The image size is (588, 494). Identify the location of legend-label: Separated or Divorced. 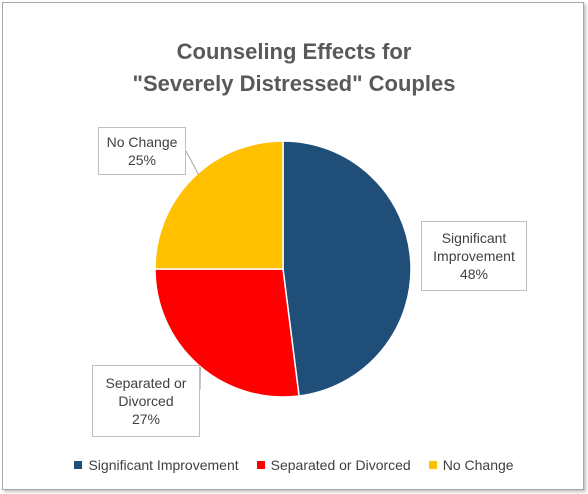
(340, 465).